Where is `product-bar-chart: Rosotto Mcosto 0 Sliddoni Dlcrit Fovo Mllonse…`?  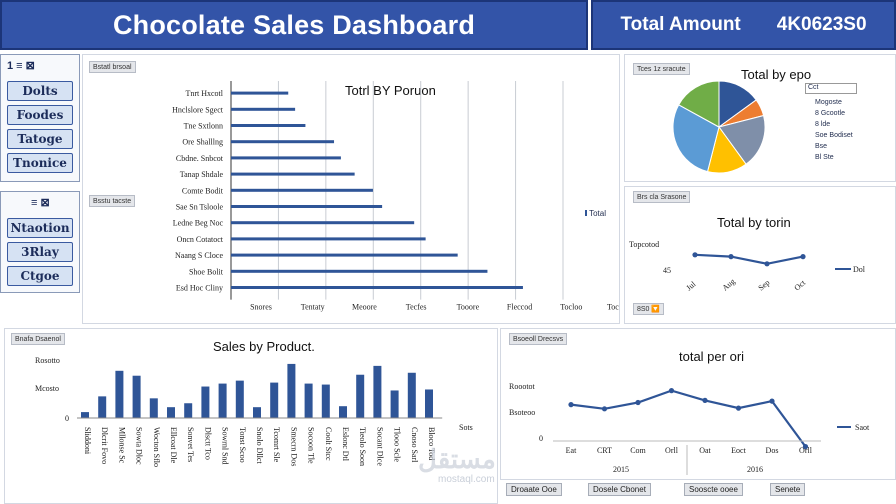
product-bar-chart: Rosotto Mcosto 0 Sliddoni Dlcrit Fovo Mllonse… is located at coordinates (254, 411).